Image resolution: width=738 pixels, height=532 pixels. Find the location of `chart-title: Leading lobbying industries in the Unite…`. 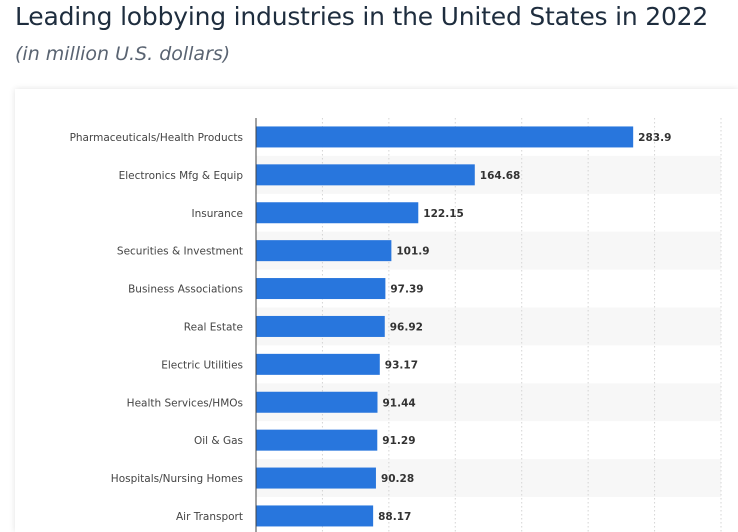

chart-title: Leading lobbying industries in the Unite… is located at coordinates (362, 16).